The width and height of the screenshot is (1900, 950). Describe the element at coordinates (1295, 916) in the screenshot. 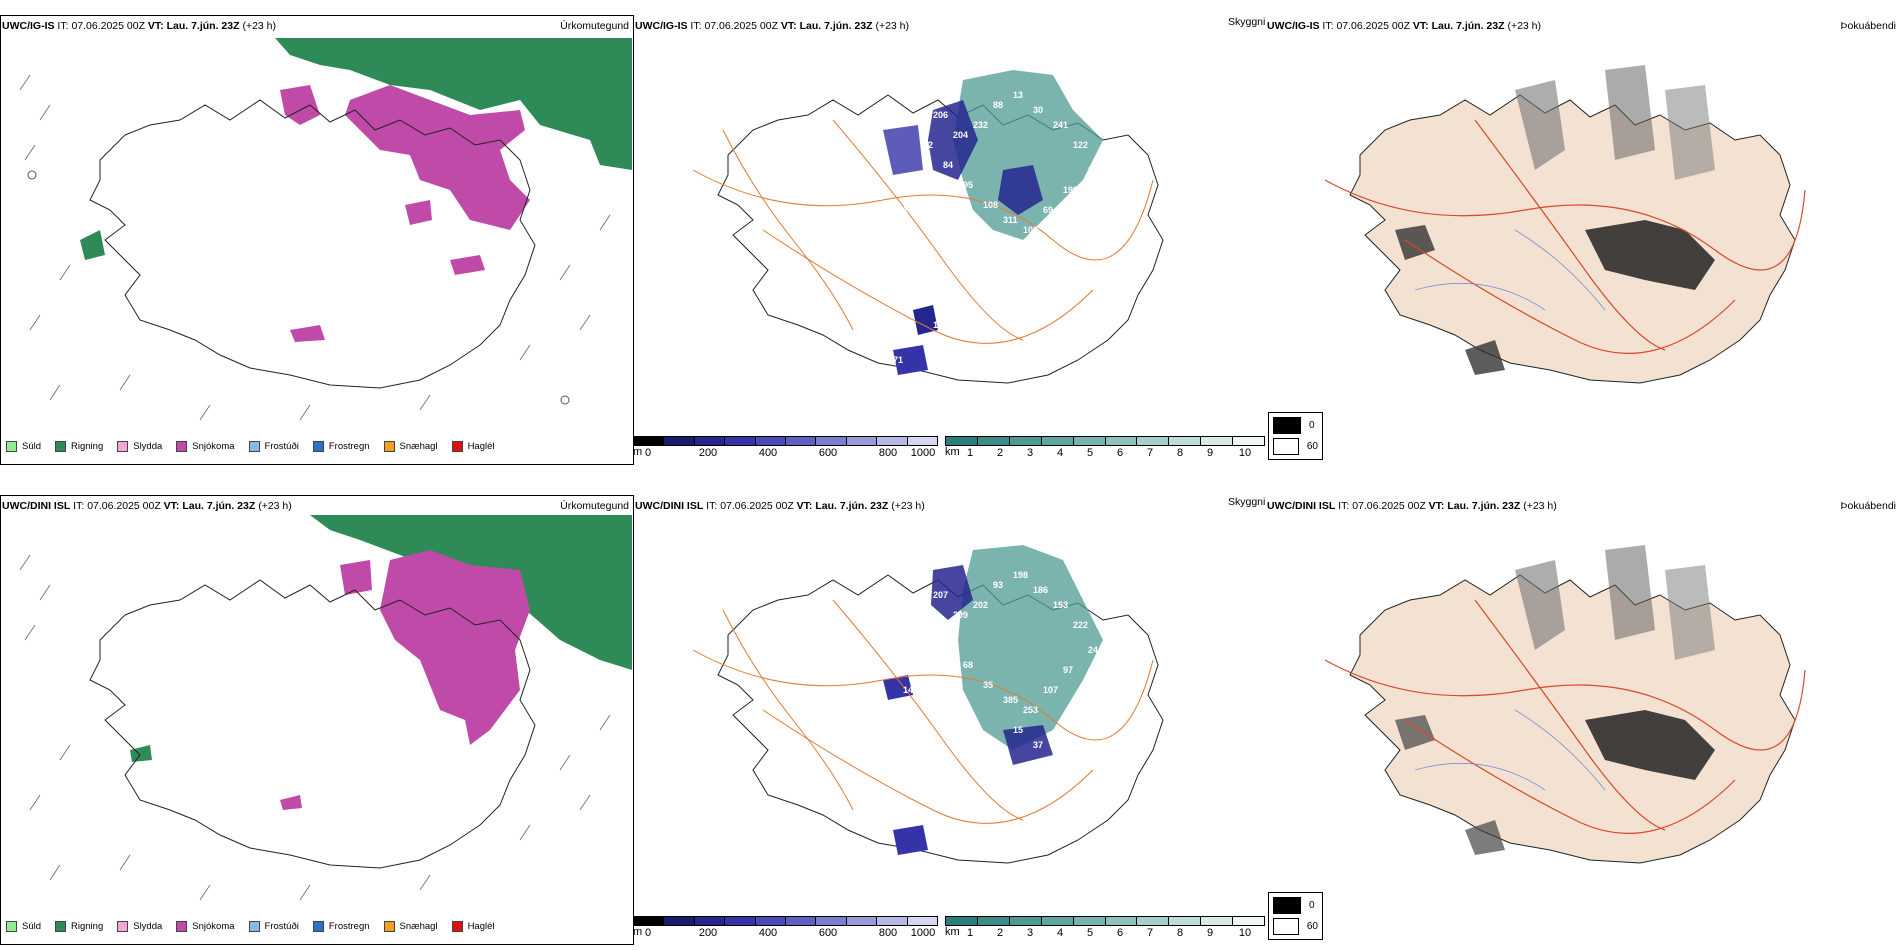

I see `fog-legend: 0 60` at that location.